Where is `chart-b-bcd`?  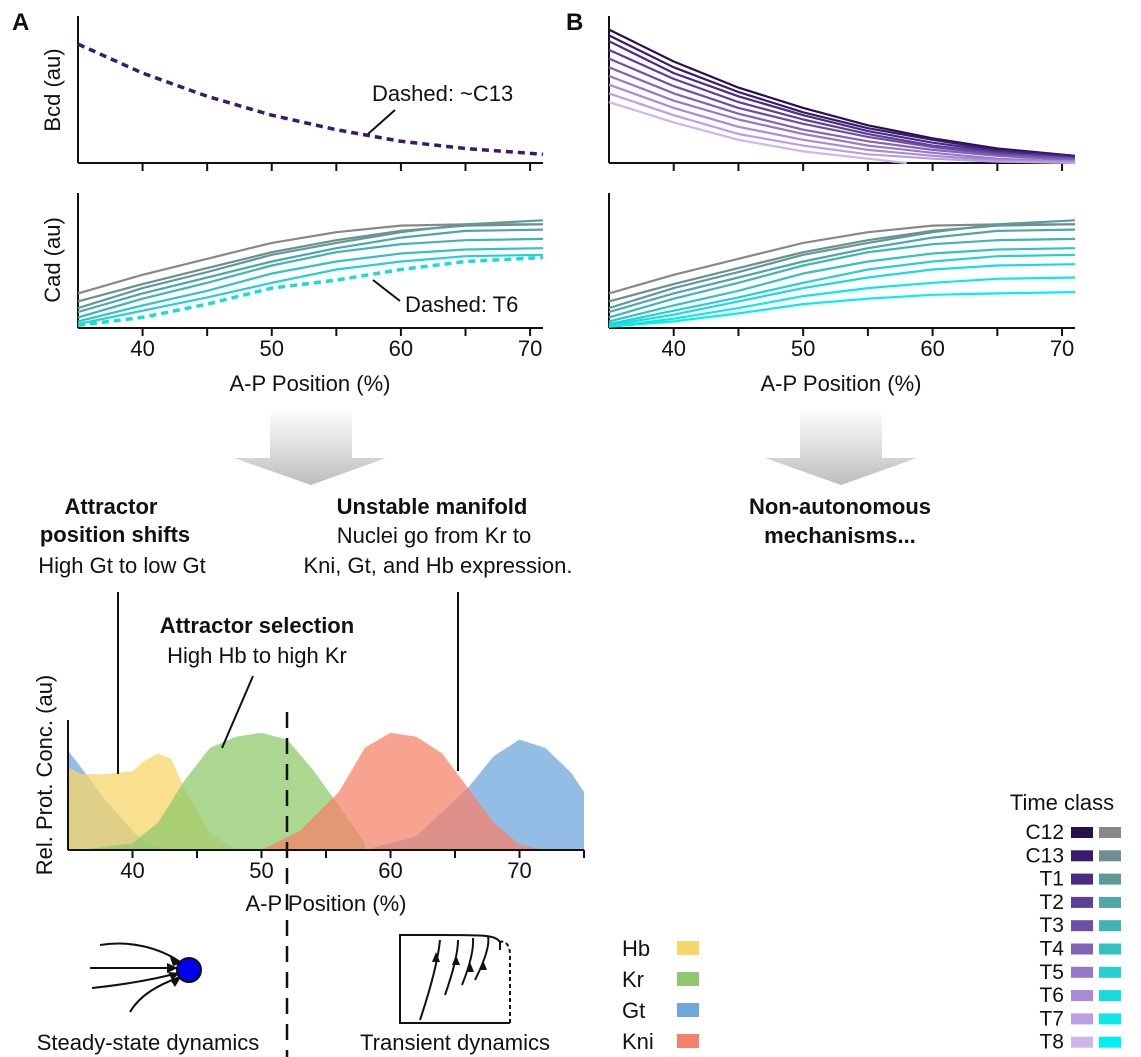 chart-b-bcd is located at coordinates (842, 93).